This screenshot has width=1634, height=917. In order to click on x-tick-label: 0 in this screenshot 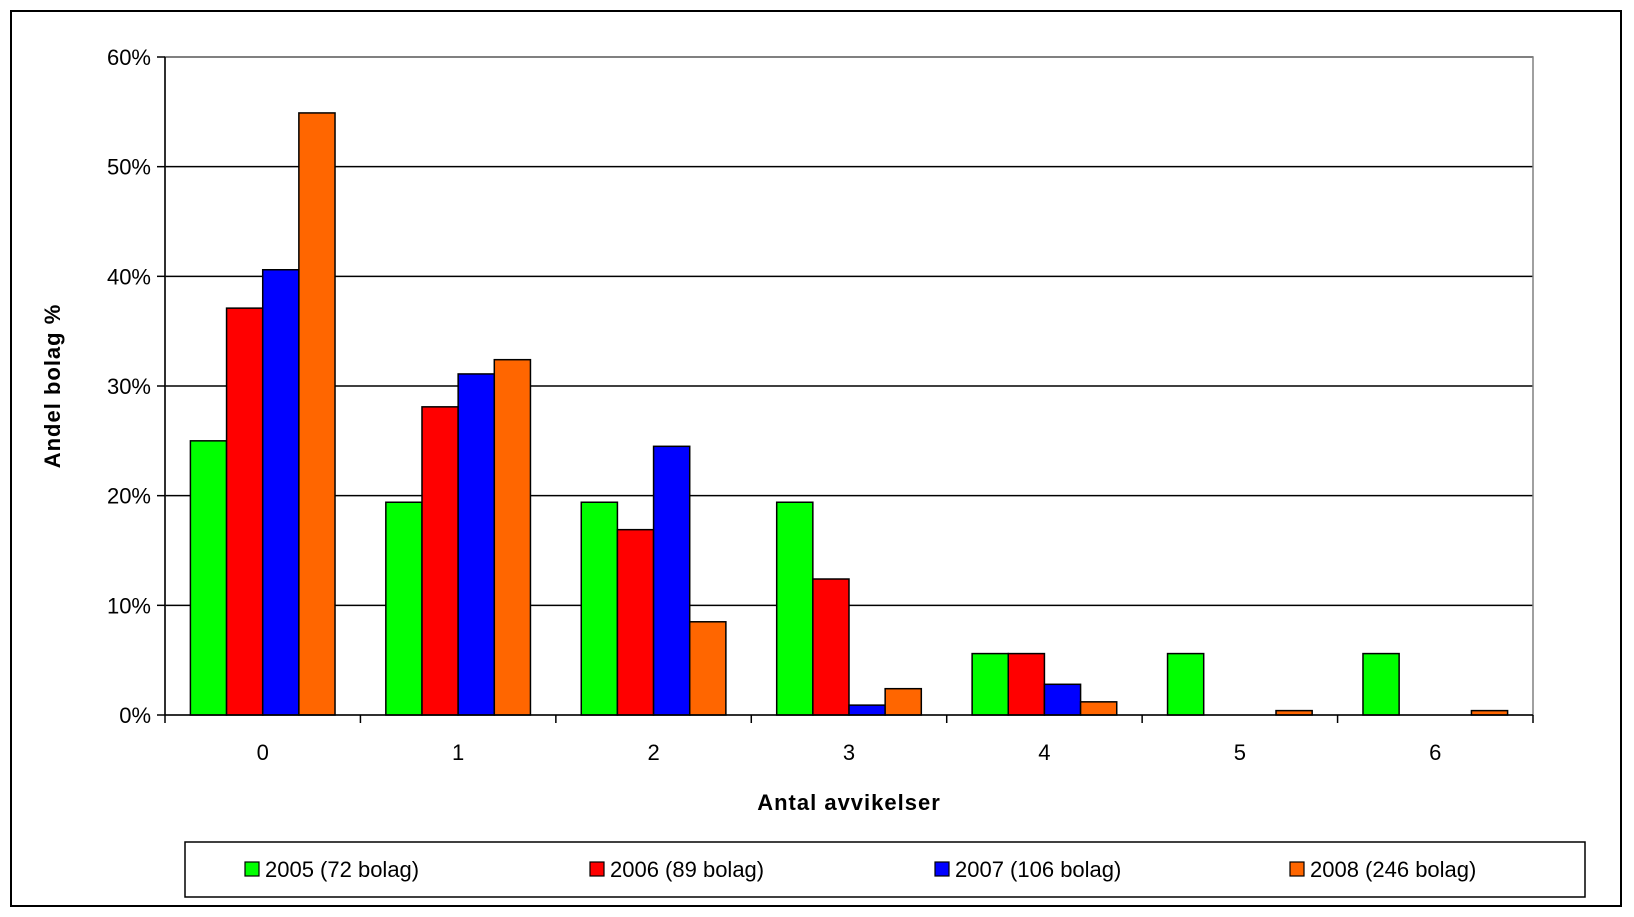, I will do `click(263, 752)`.